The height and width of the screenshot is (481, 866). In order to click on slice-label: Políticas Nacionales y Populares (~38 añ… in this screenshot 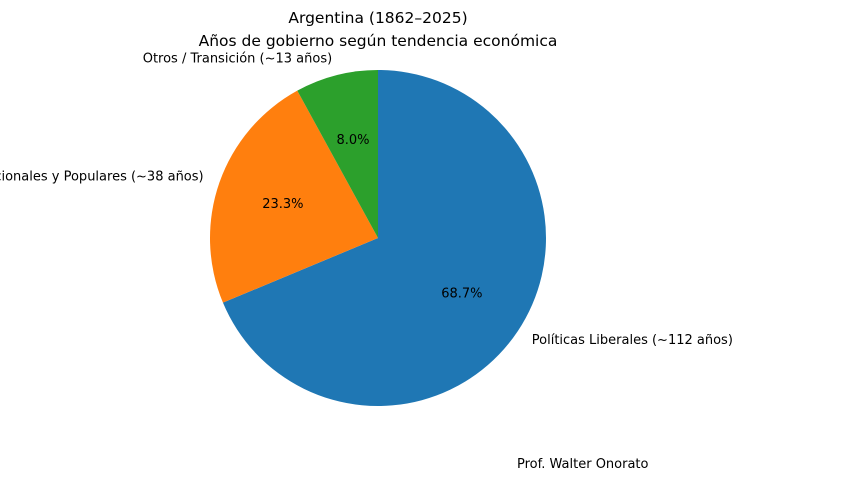, I will do `click(102, 176)`.